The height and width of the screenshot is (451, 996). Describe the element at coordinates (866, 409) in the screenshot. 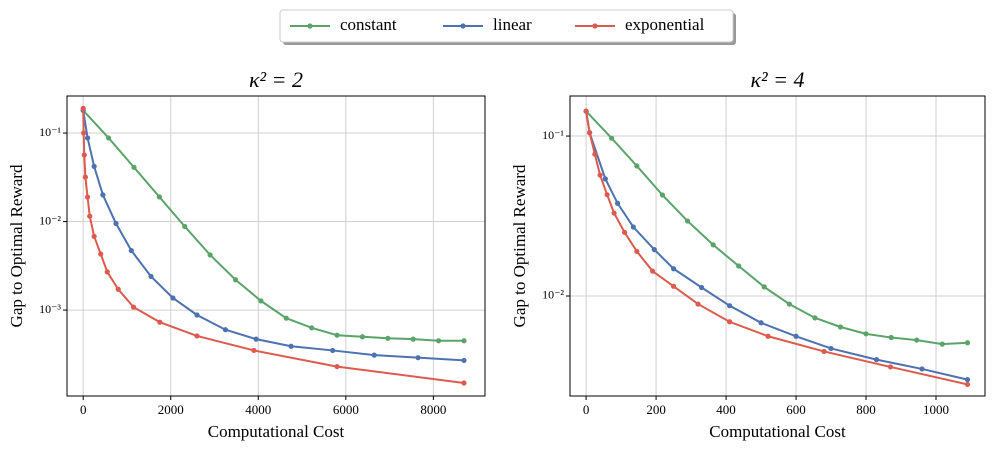

I see `x-tick-label: 800` at that location.